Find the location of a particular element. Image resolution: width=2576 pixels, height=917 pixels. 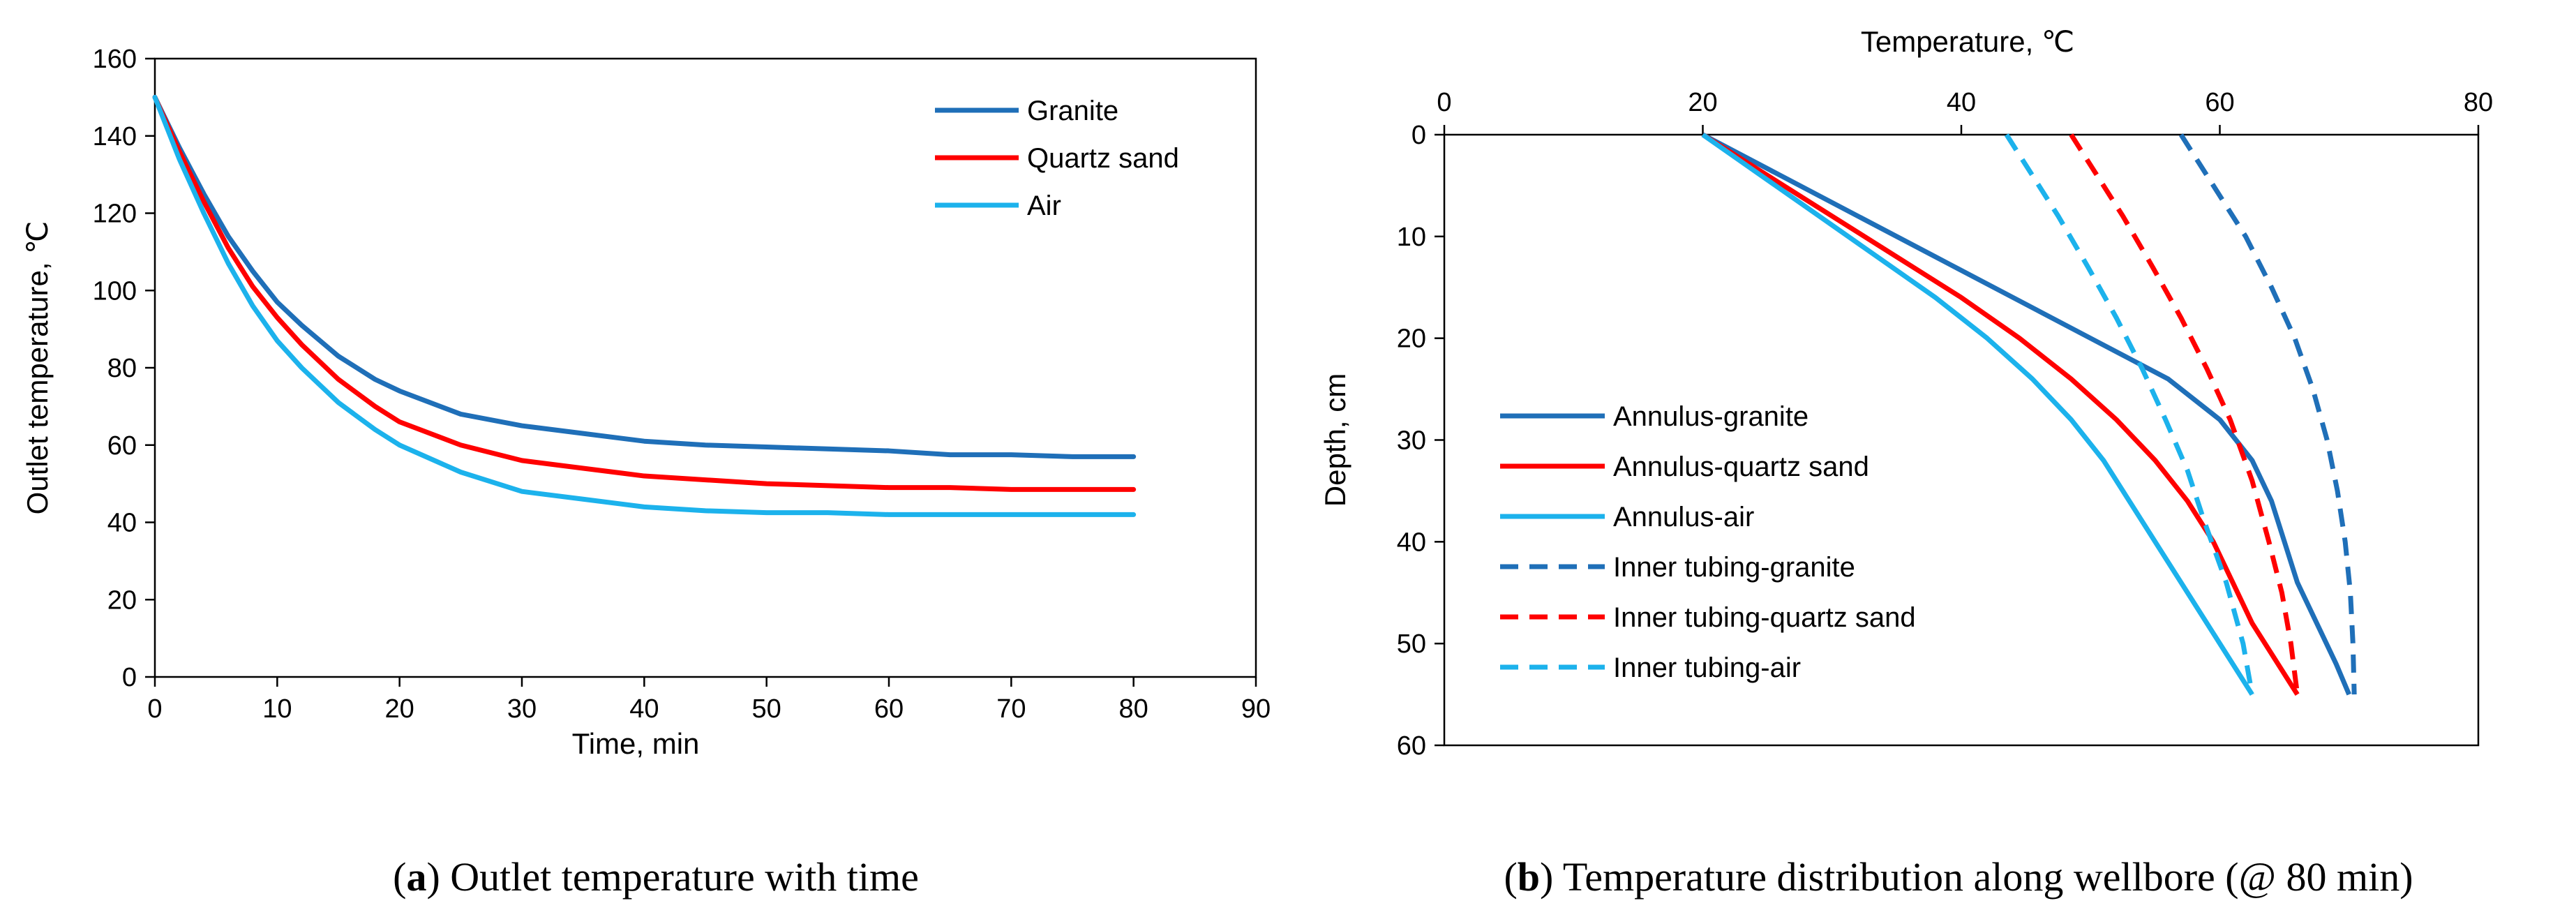

caption-b-letter: b is located at coordinates (1529, 877).